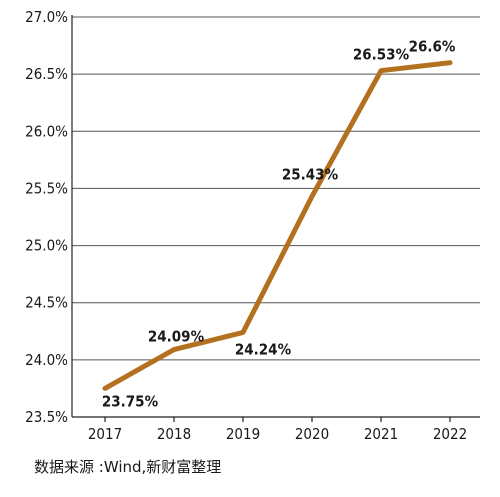 Image resolution: width=500 pixels, height=497 pixels. Describe the element at coordinates (381, 434) in the screenshot. I see `x-tick-label: 2021` at that location.